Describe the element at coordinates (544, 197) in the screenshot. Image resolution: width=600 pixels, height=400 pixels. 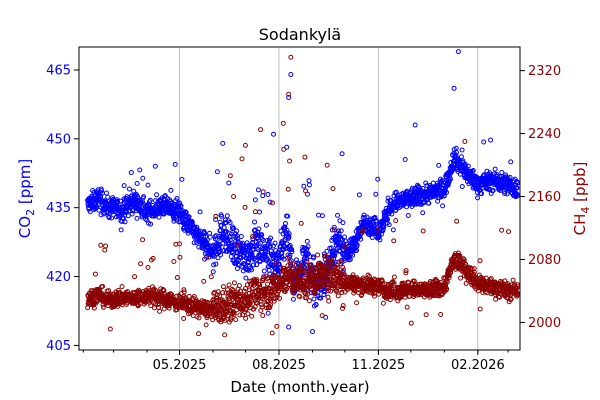
I see `y-right-tick-label: 2160` at that location.